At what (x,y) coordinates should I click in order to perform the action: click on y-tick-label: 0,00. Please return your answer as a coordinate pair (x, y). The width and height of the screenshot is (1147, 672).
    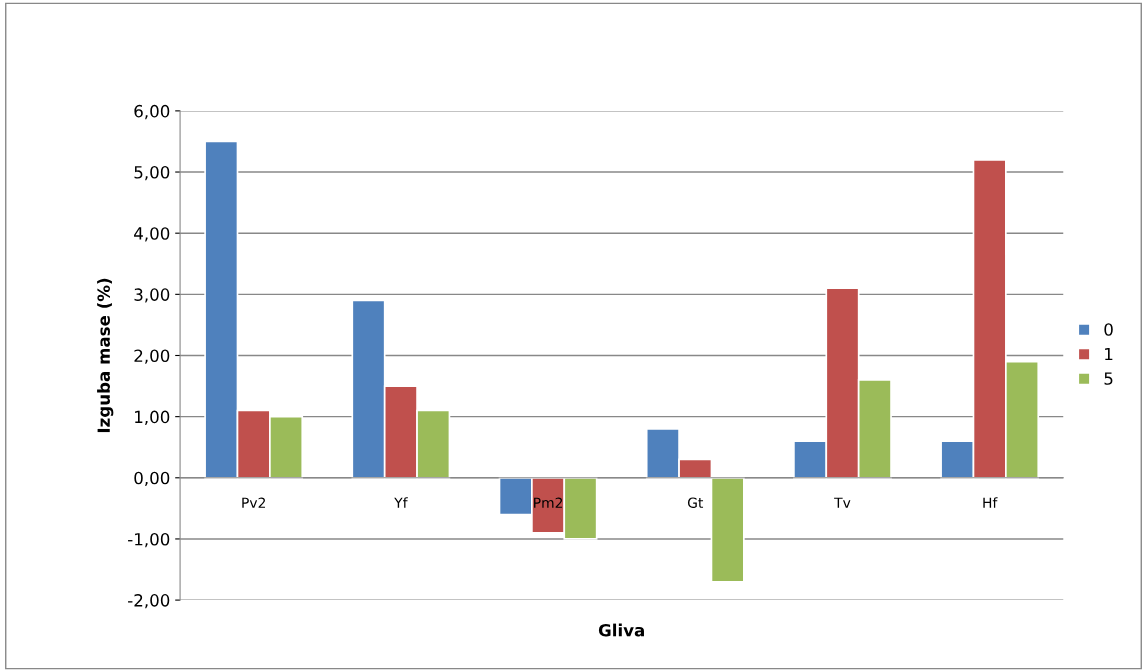
    Looking at the image, I should click on (152, 479).